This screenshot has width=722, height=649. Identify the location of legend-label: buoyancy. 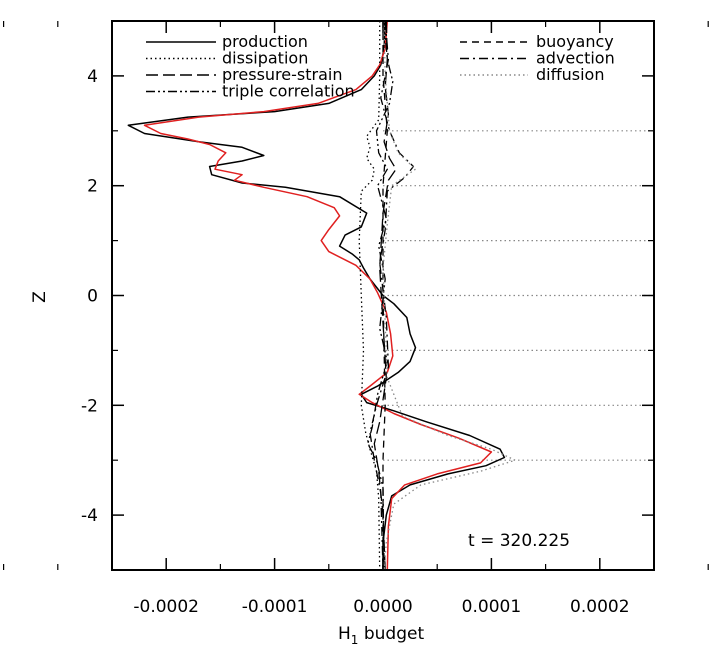
(575, 41).